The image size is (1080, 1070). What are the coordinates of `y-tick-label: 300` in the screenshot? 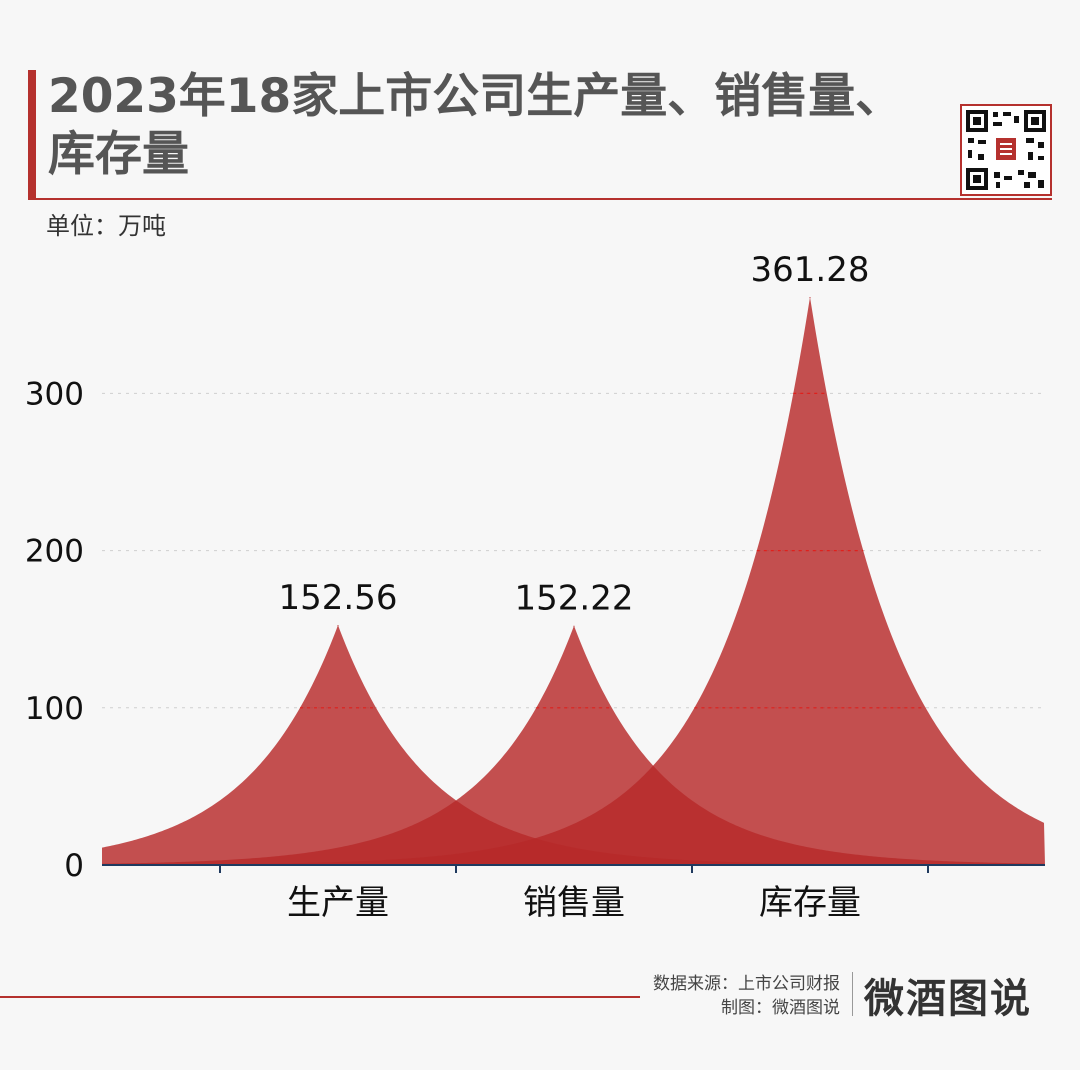 It's located at (54, 394).